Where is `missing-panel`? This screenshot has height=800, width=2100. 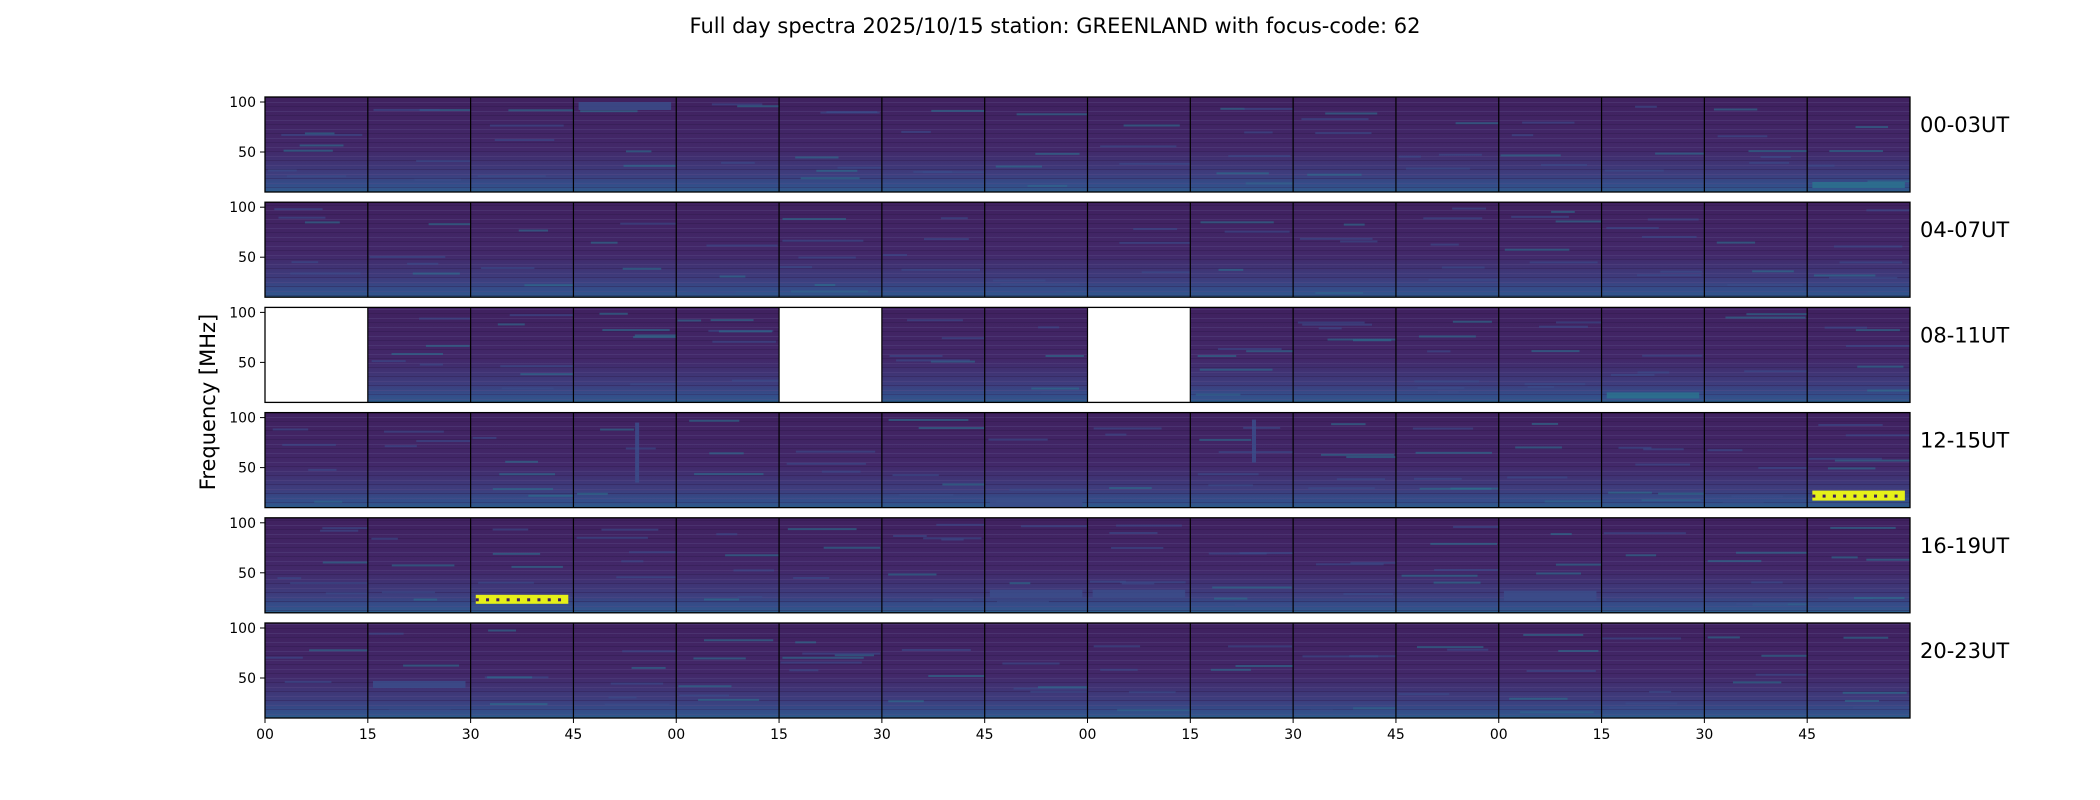 missing-panel is located at coordinates (1139, 355).